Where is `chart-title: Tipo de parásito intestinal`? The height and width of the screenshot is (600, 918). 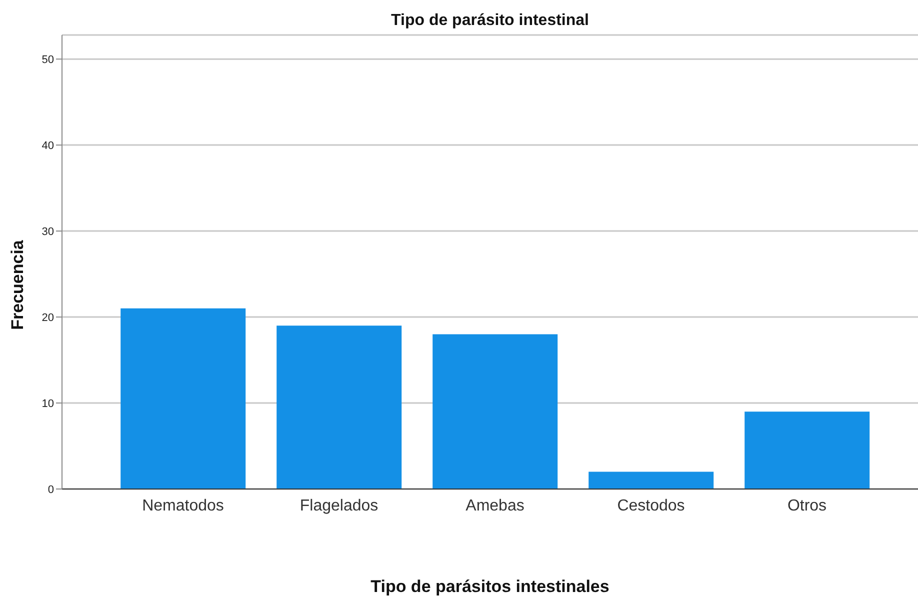 chart-title: Tipo de parásito intestinal is located at coordinates (490, 21).